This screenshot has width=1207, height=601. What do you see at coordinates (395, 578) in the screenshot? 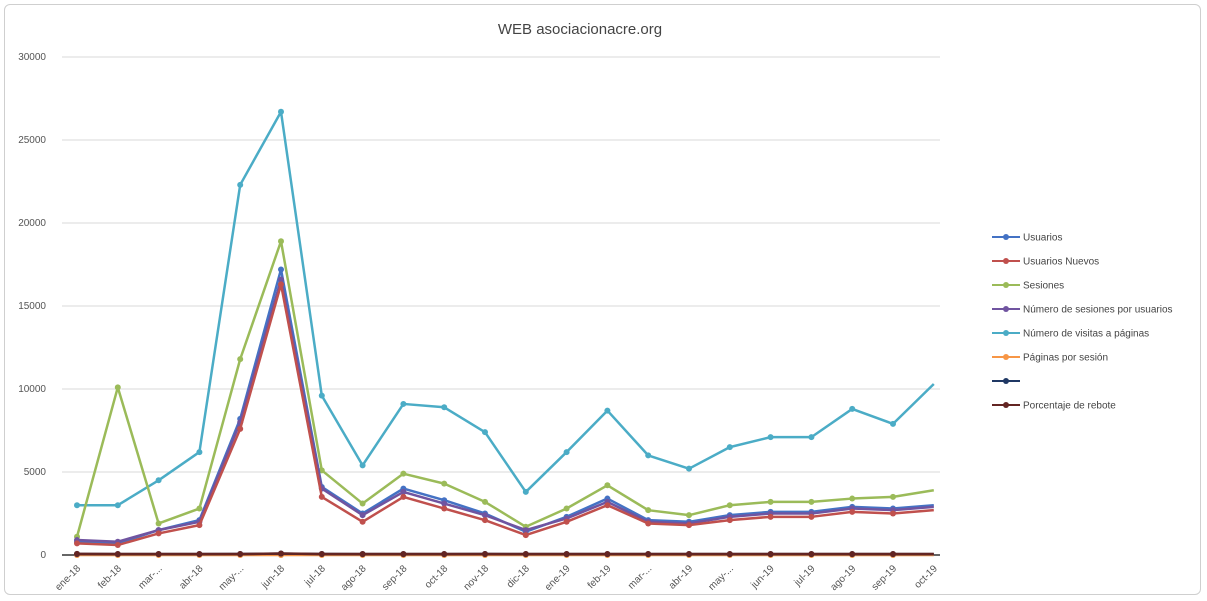
I see `x-tick-label: sep-18` at bounding box center [395, 578].